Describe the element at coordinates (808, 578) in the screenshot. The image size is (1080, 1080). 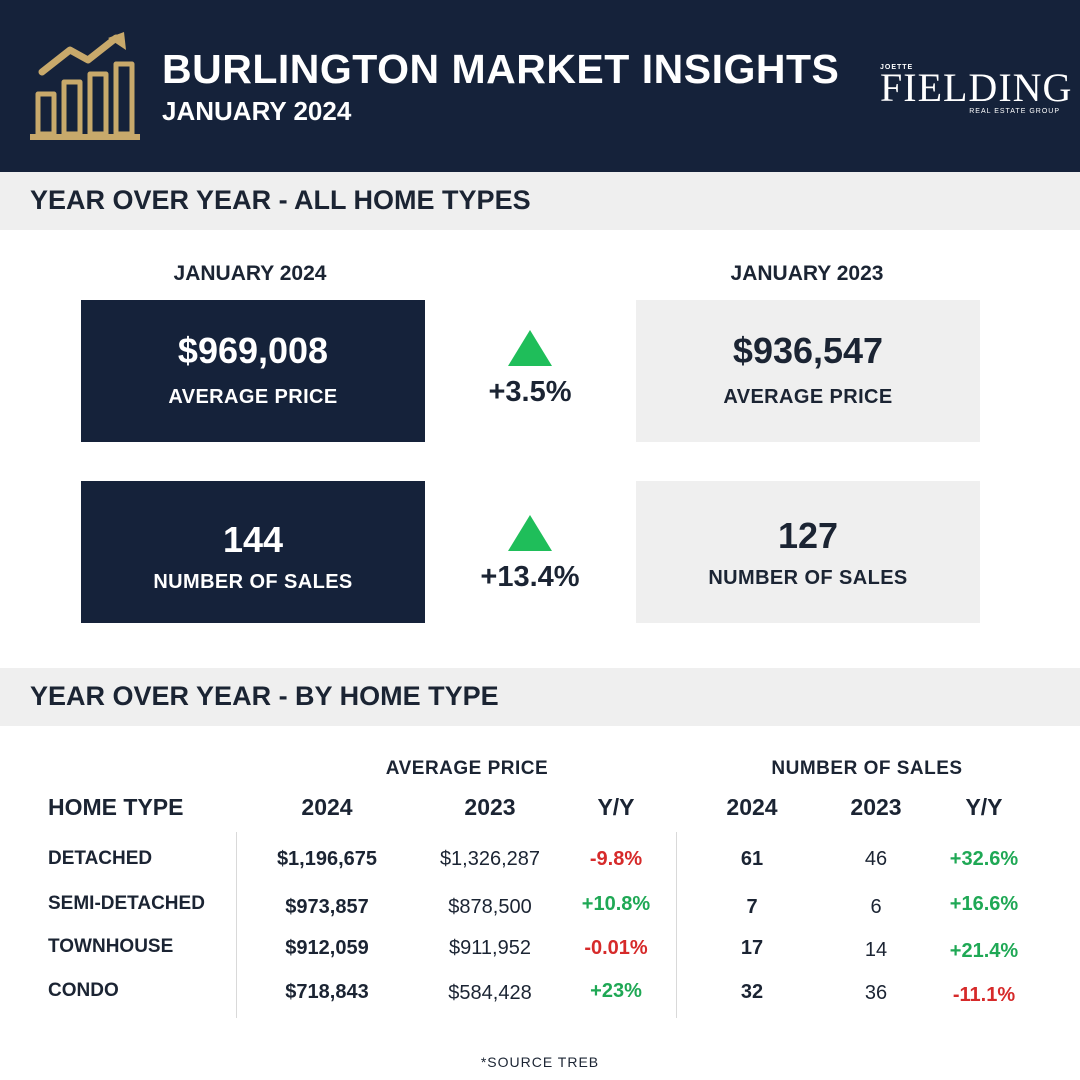
I see `sales-previous-label: NUMBER OF SALES` at that location.